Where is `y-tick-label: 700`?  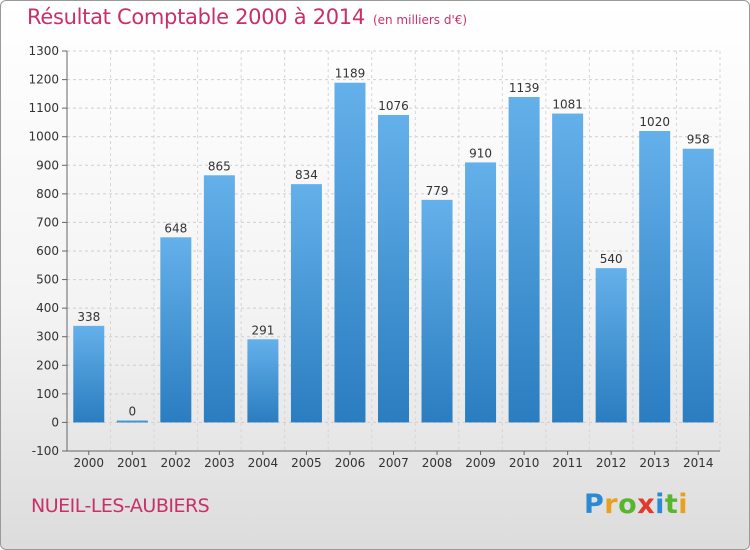 y-tick-label: 700 is located at coordinates (47, 222).